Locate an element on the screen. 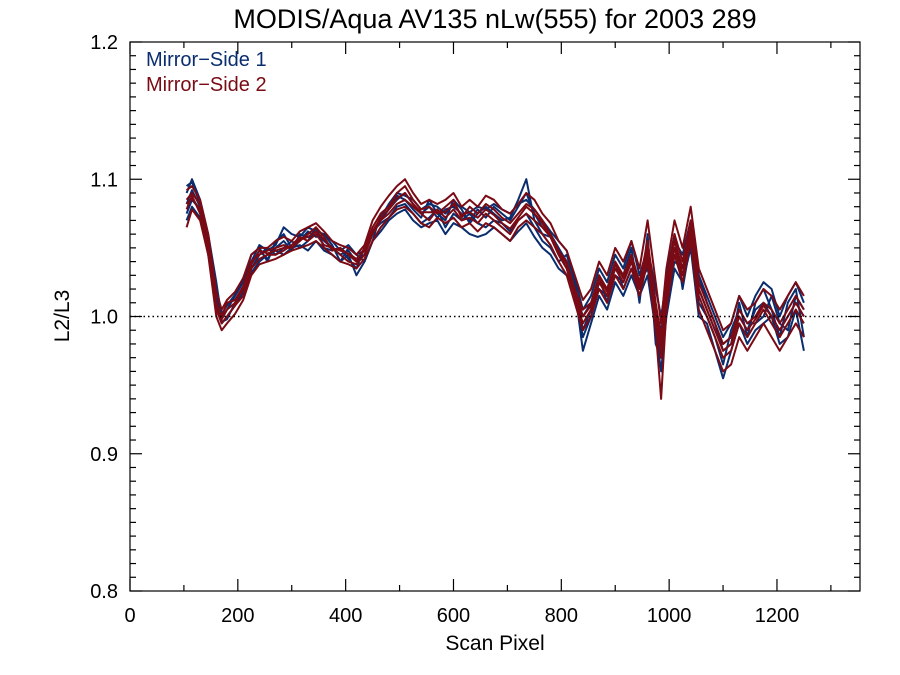 Image resolution: width=900 pixels, height=675 pixels. x-tick-label: 600 is located at coordinates (453, 616).